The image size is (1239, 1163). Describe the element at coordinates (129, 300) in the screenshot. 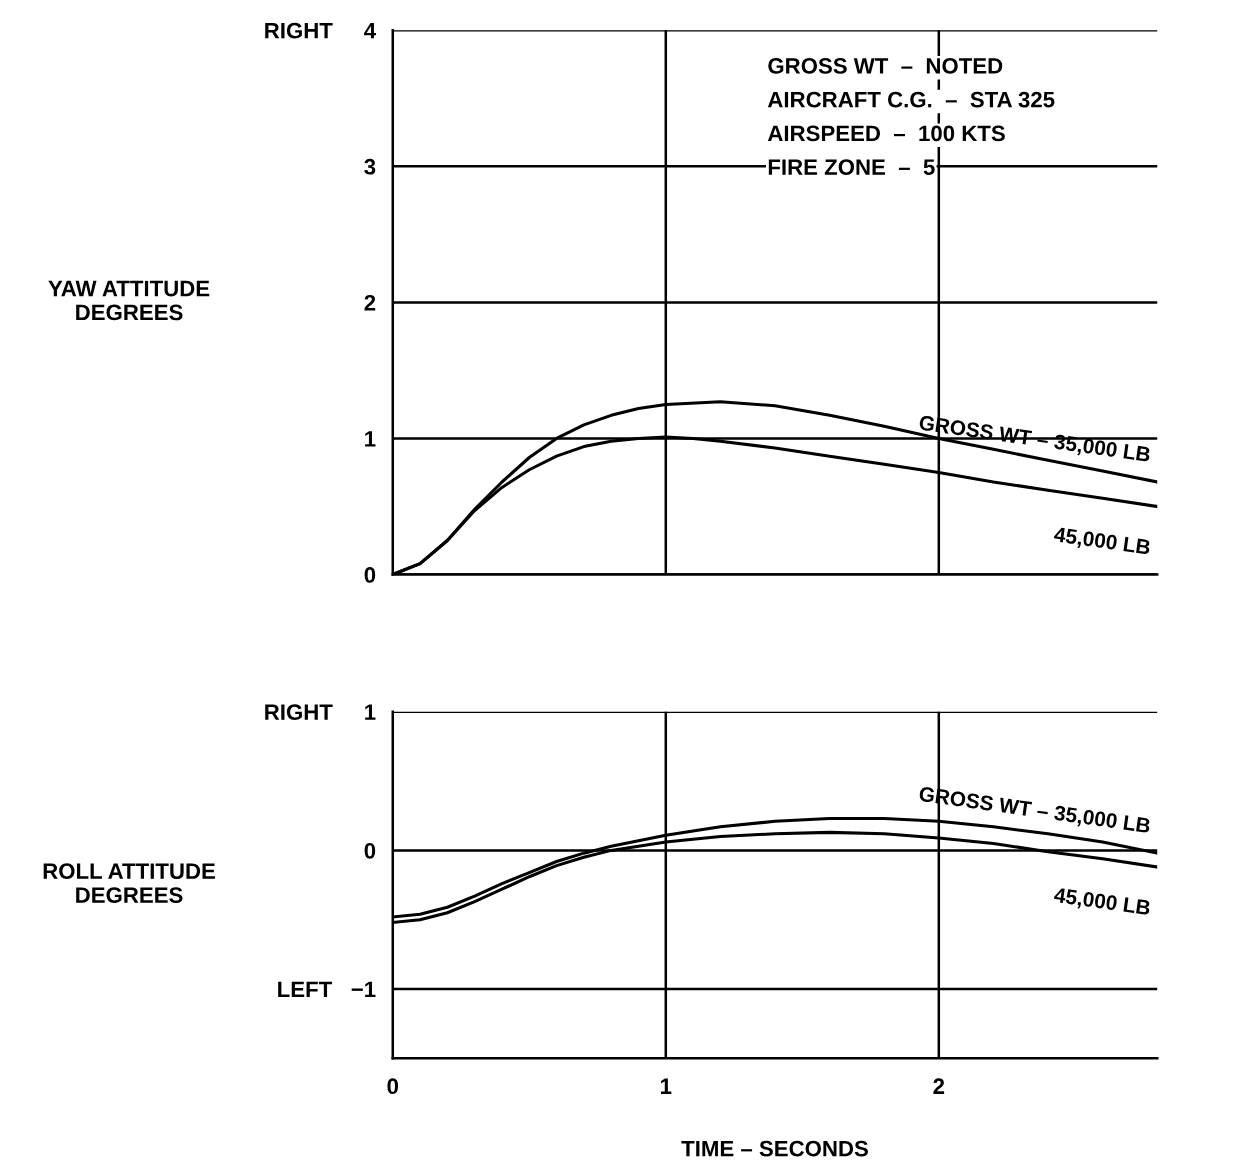

I see `y-axis-title: YAW ATTITUDE DEGREES` at that location.